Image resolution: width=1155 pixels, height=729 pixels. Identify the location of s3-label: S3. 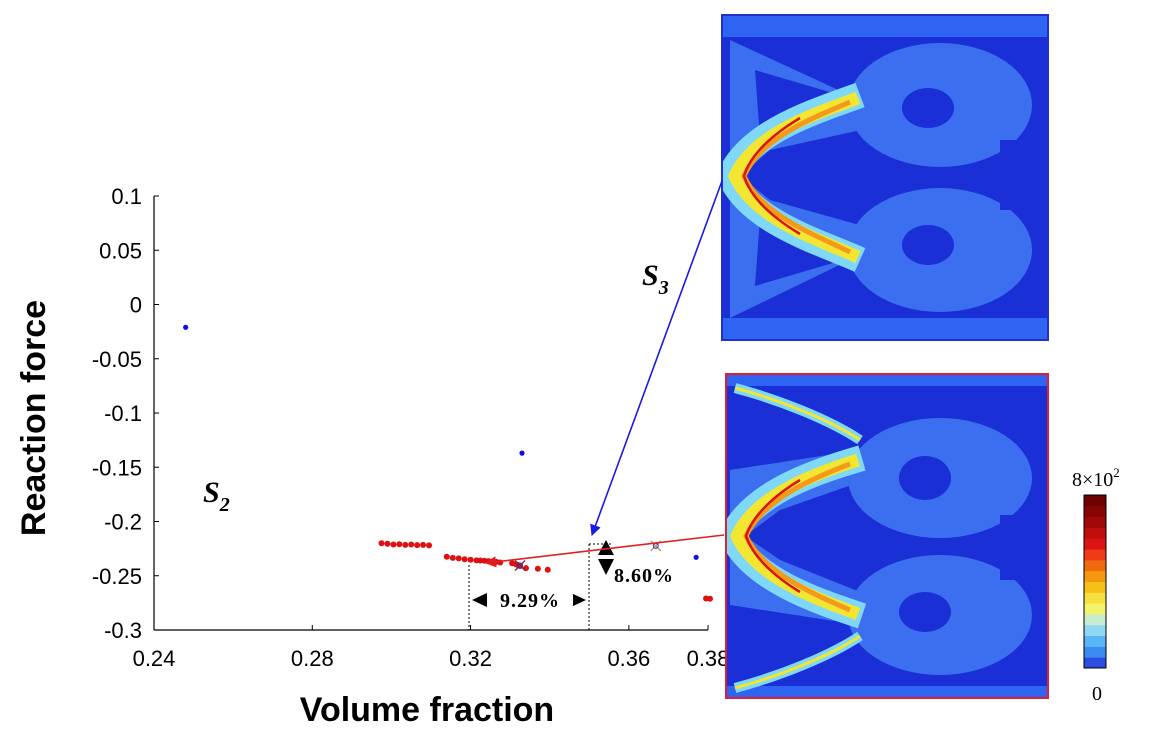
(655, 279).